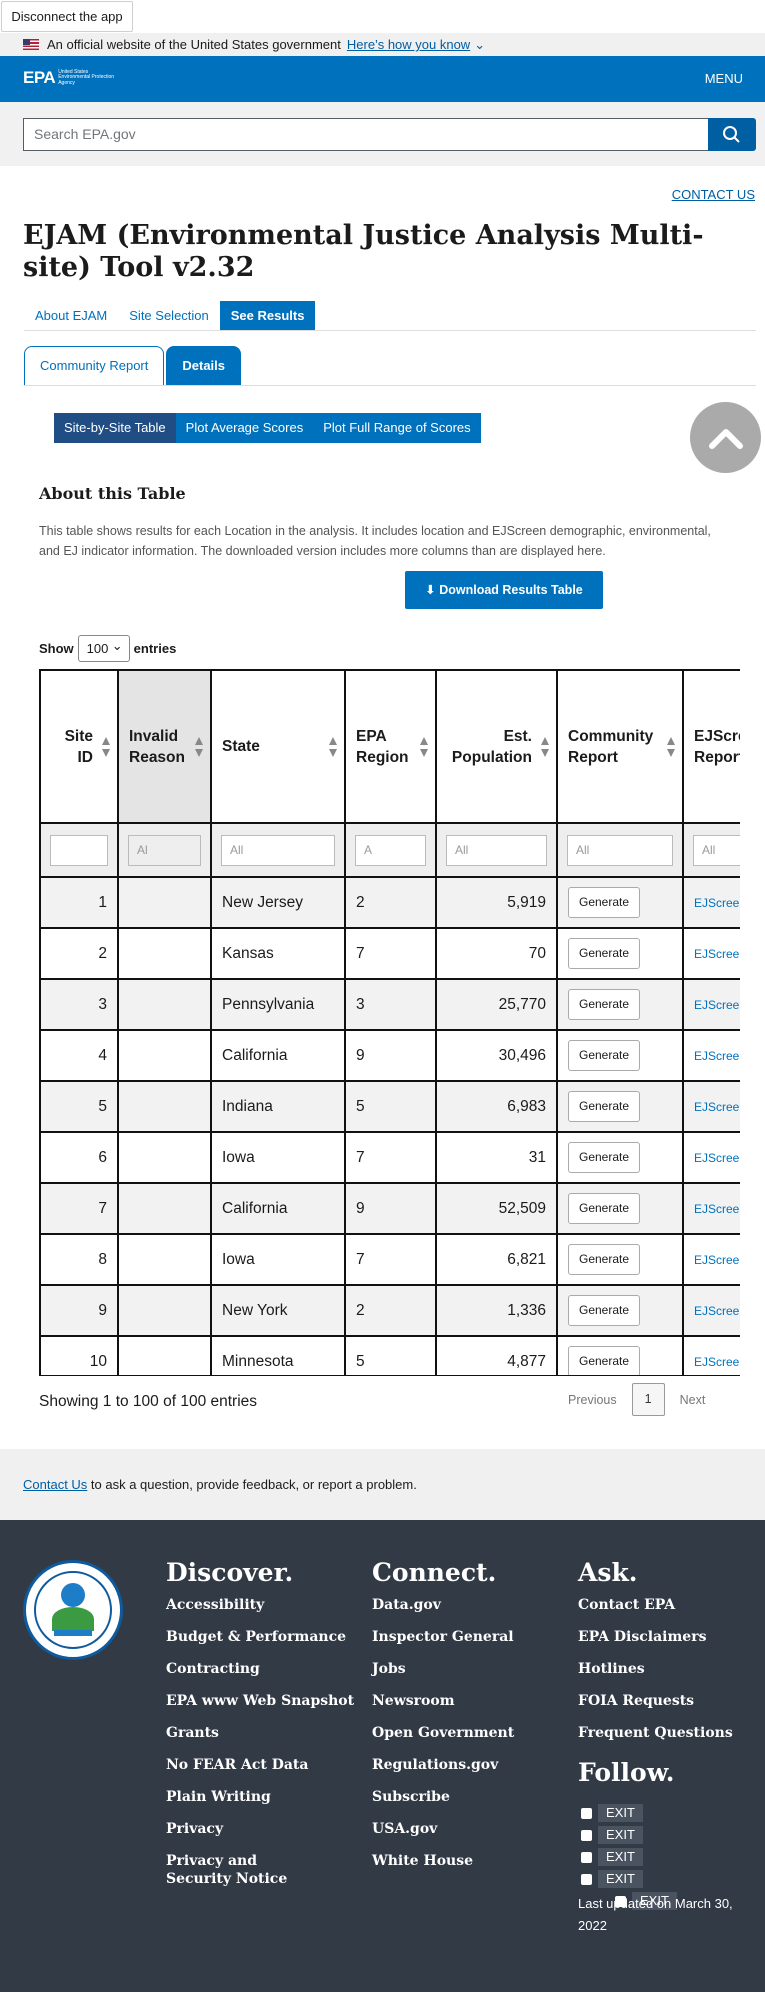  I want to click on footer-link: Frequent Questions, so click(655, 1733).